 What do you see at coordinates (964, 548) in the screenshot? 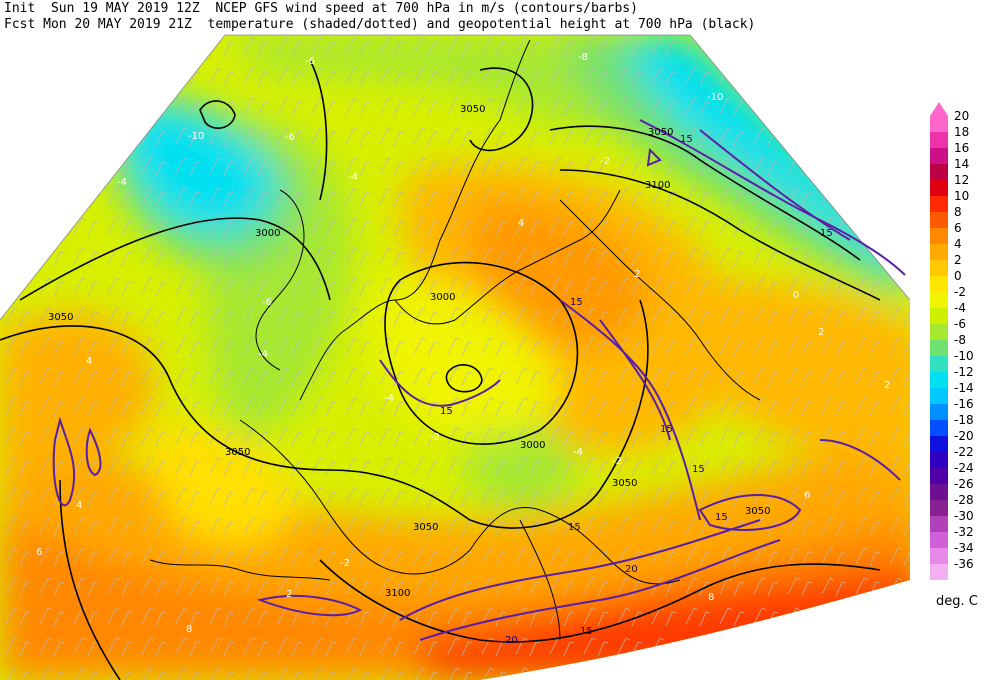
I see `legend-label: -34` at bounding box center [964, 548].